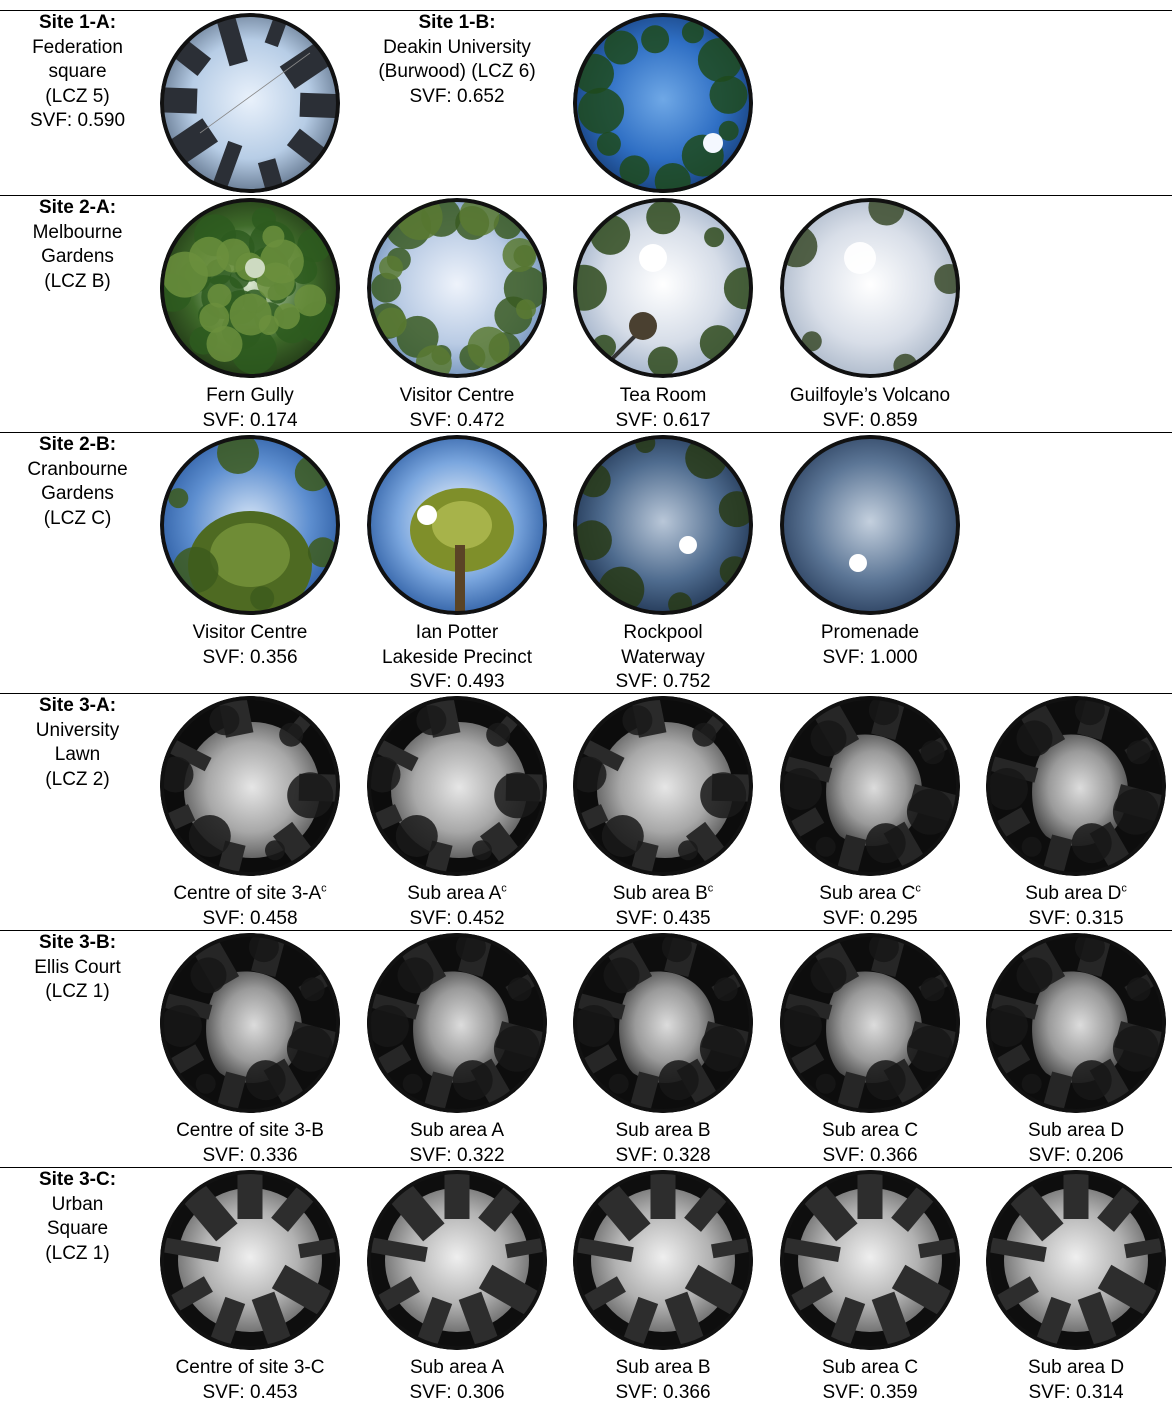 The height and width of the screenshot is (1405, 1172). What do you see at coordinates (77, 121) in the screenshot?
I see `site-detail: SVF: 0.590` at bounding box center [77, 121].